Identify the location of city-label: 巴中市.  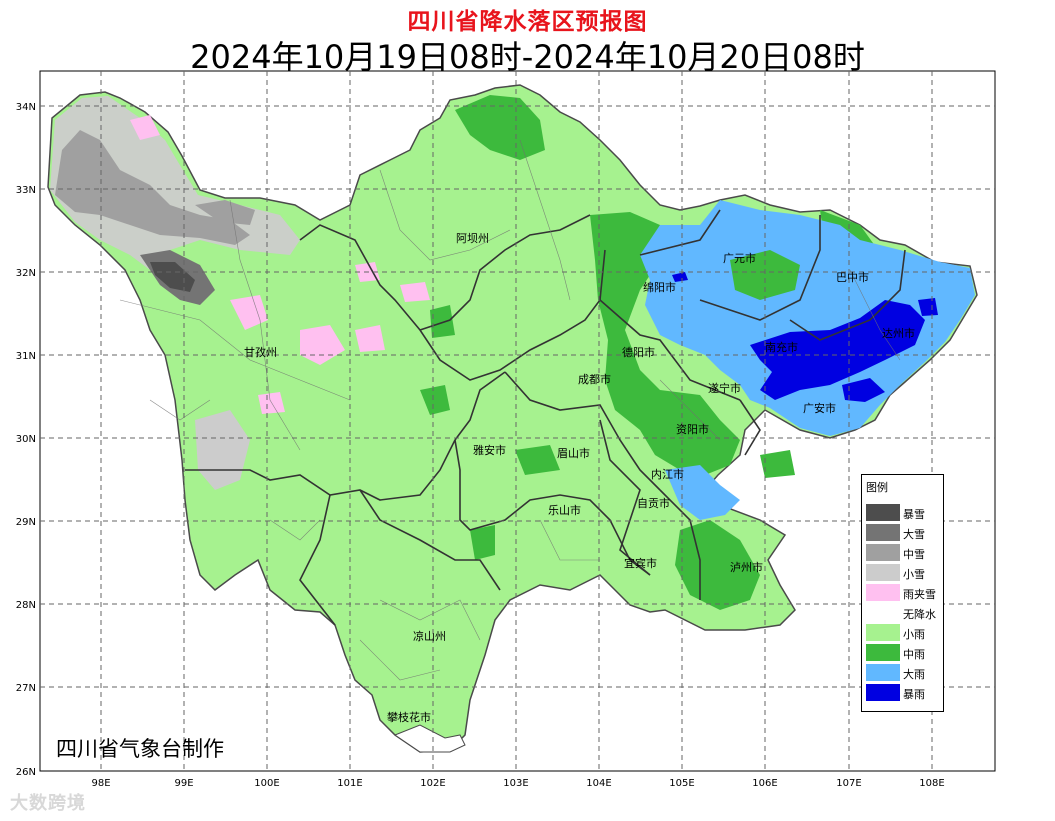
(852, 277).